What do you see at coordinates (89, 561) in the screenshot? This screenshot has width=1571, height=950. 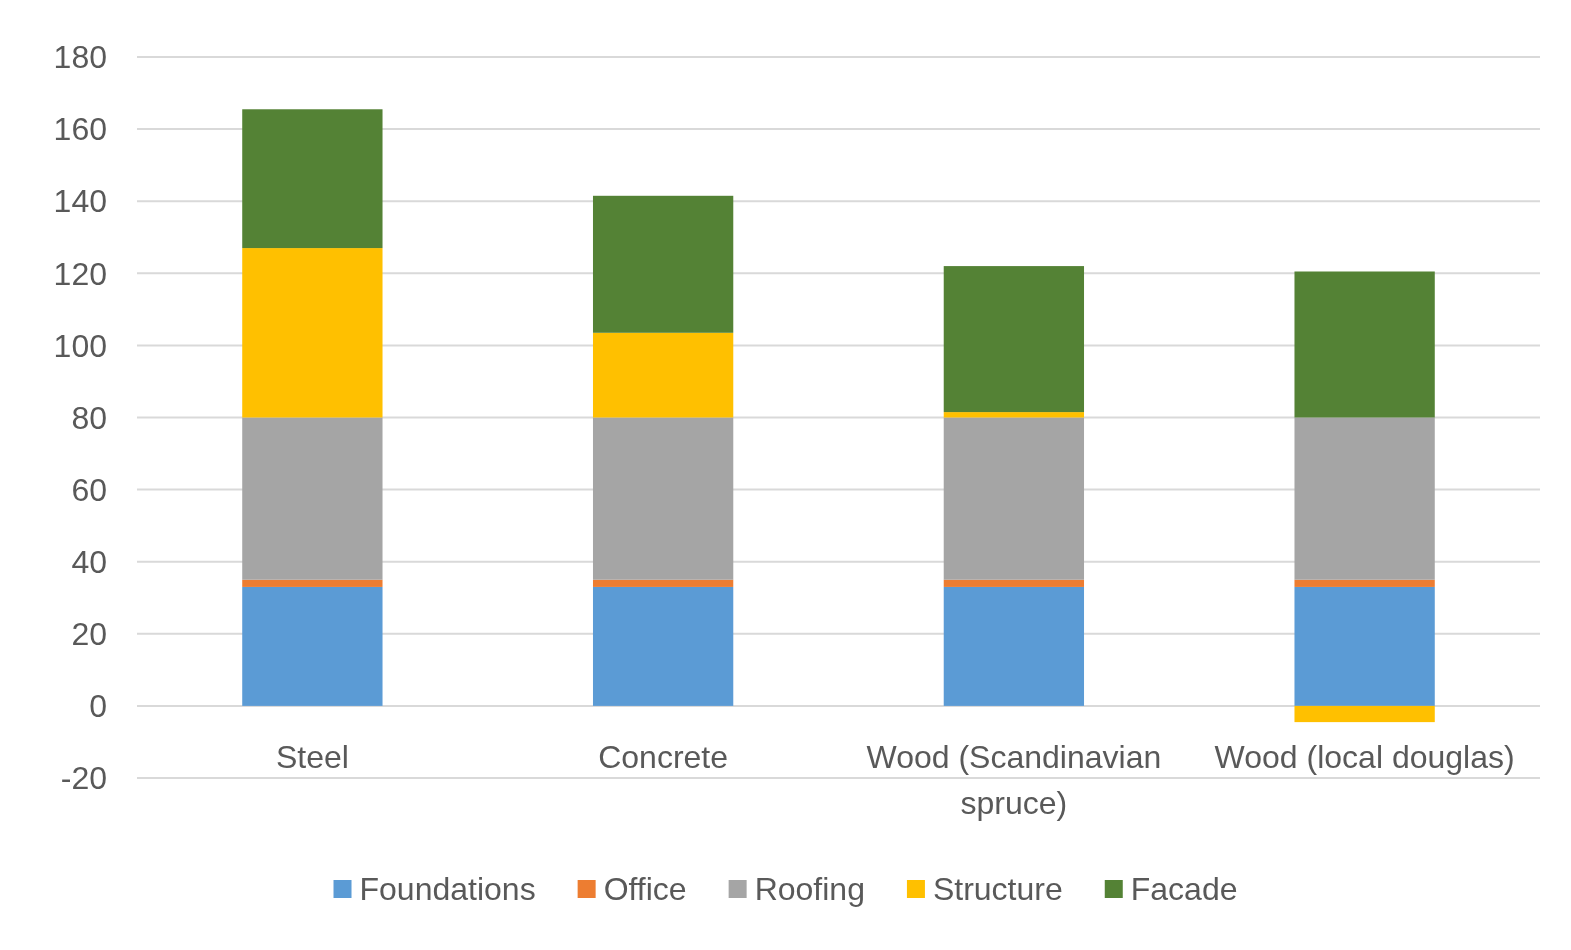 I see `y-tick-label: 40` at bounding box center [89, 561].